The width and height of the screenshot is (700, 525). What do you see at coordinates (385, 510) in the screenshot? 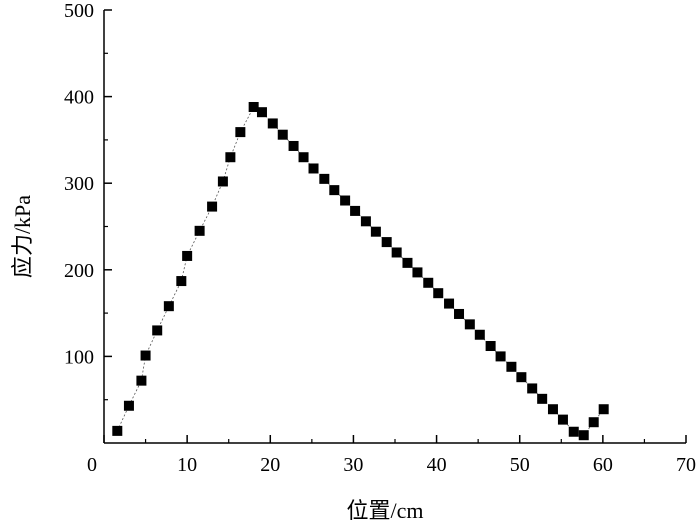
I see `x-axis-label: 位置/cm` at bounding box center [385, 510].